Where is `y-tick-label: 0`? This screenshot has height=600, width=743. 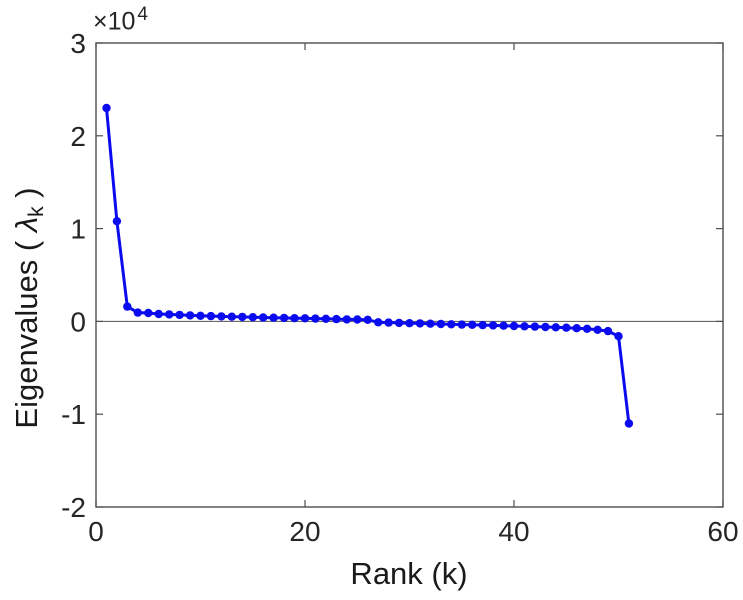 y-tick-label: 0 is located at coordinates (78, 321).